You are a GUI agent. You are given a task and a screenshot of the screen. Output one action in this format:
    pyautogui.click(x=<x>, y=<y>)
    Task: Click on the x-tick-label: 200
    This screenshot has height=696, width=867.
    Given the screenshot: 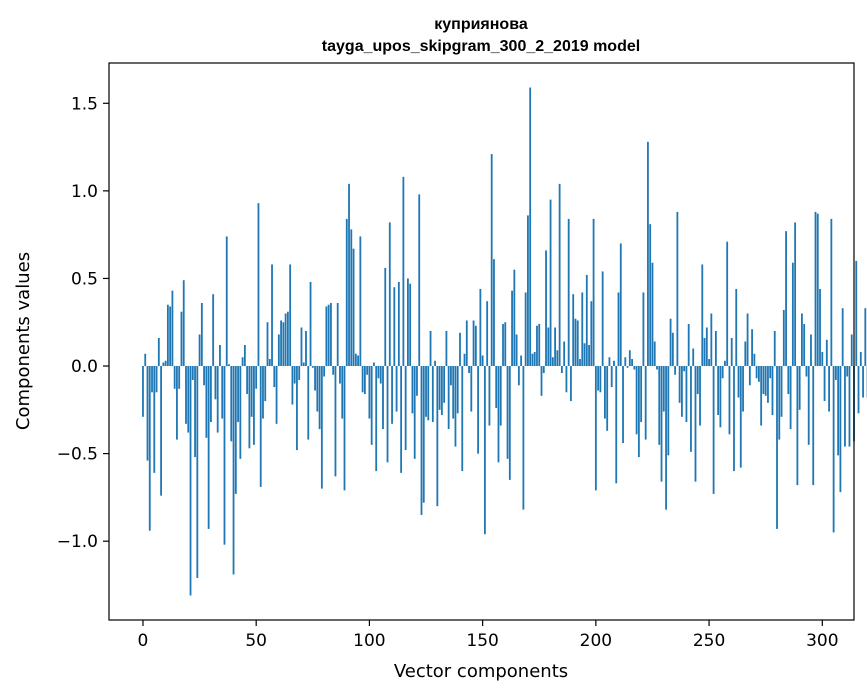 What is the action you would take?
    pyautogui.click(x=596, y=641)
    